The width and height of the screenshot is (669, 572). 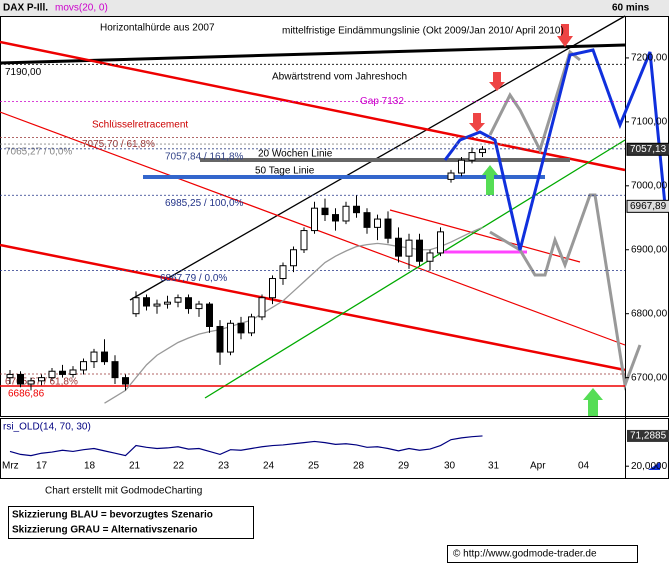 What do you see at coordinates (565, 292) in the screenshot?
I see `gray-scenario` at bounding box center [565, 292].